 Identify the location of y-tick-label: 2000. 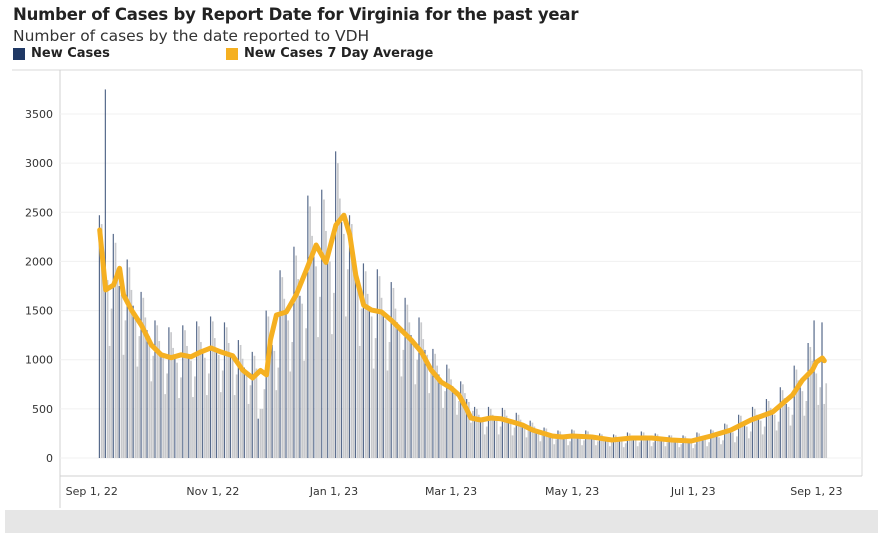
(39, 261).